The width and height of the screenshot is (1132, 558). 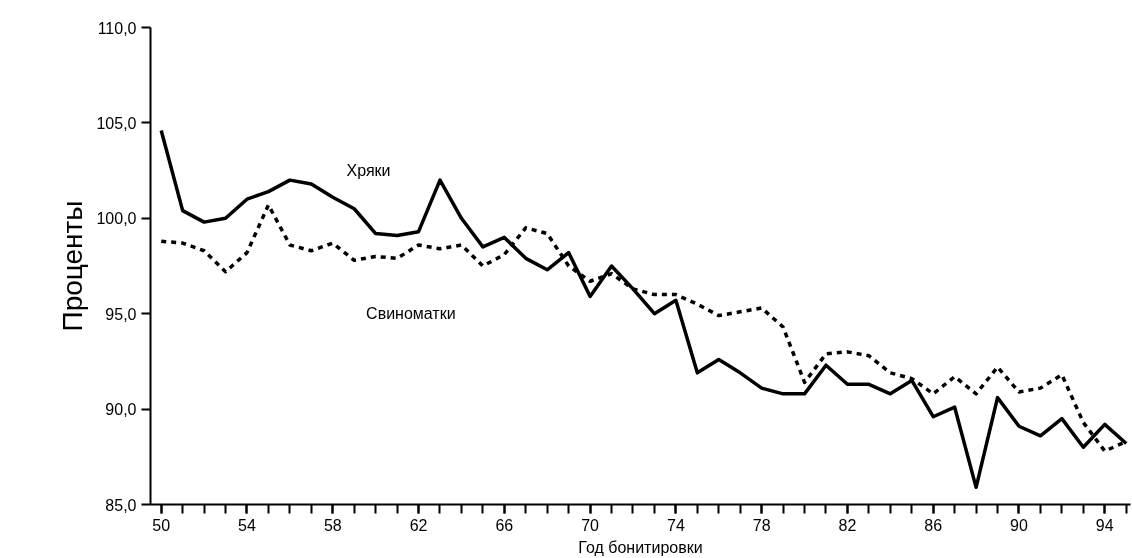 What do you see at coordinates (590, 525) in the screenshot?
I see `x-tick-label: 70` at bounding box center [590, 525].